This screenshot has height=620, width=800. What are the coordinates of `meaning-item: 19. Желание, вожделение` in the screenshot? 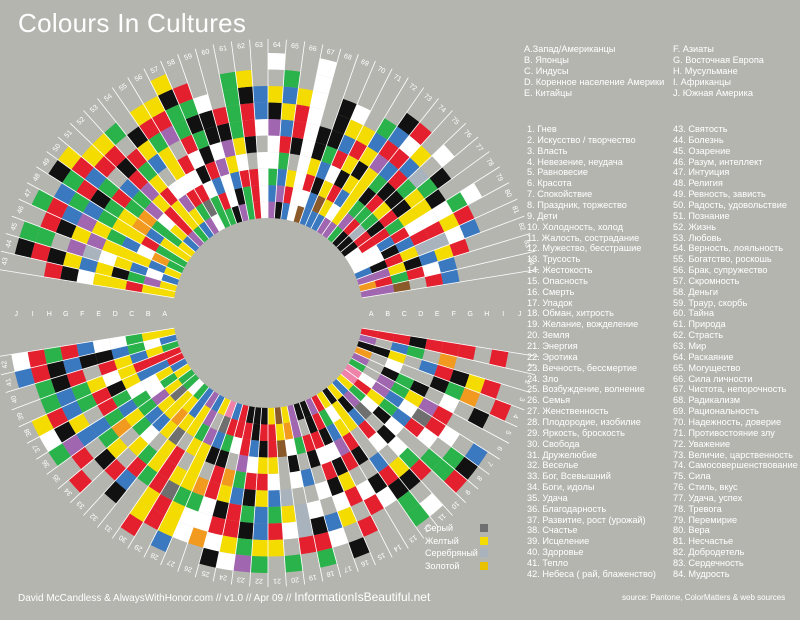 It's located at (583, 324).